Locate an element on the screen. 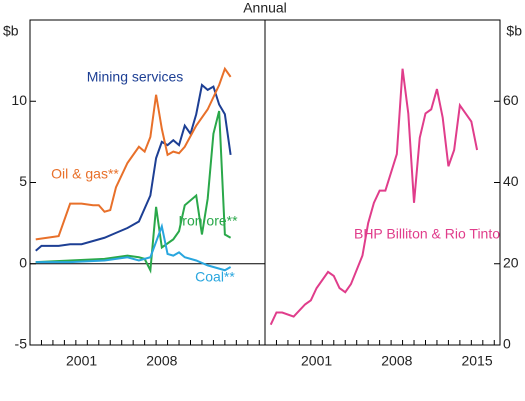  series-label: Mining services is located at coordinates (135, 77).